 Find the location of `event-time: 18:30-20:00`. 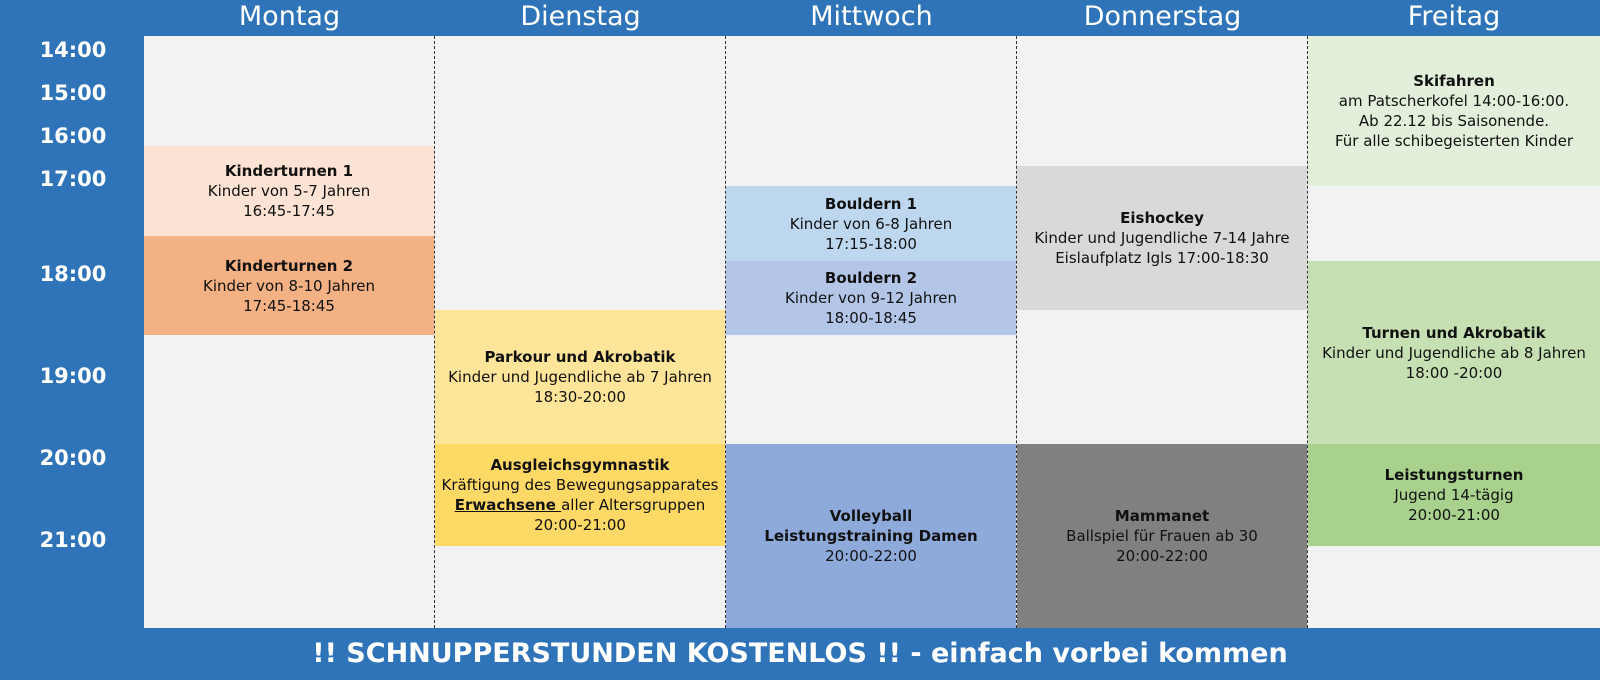

event-time: 18:30-20:00 is located at coordinates (580, 397).